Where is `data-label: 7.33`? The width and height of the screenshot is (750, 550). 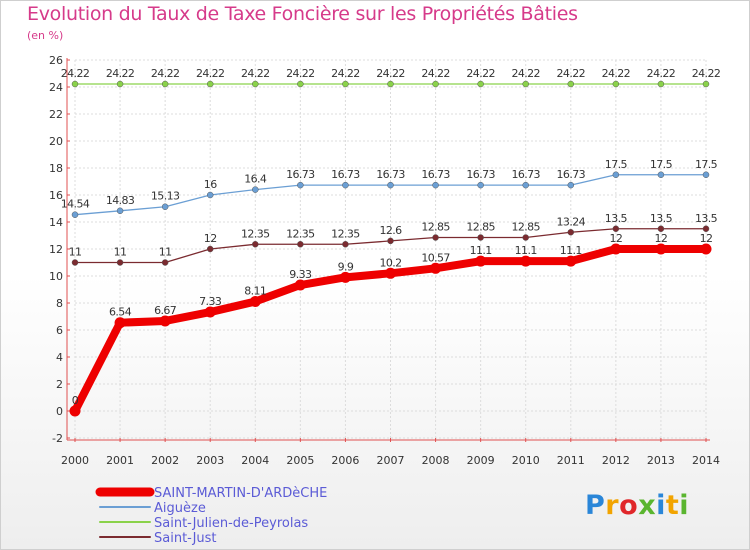 data-label: 7.33 is located at coordinates (210, 301).